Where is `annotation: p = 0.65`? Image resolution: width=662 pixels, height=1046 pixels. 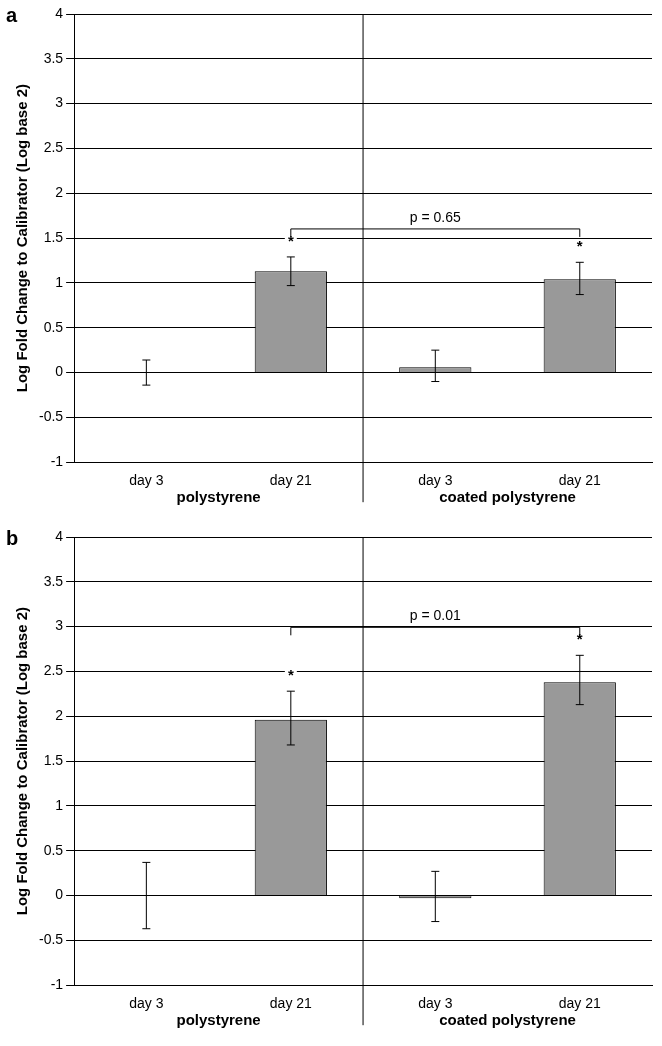
annotation: p = 0.65 is located at coordinates (435, 216).